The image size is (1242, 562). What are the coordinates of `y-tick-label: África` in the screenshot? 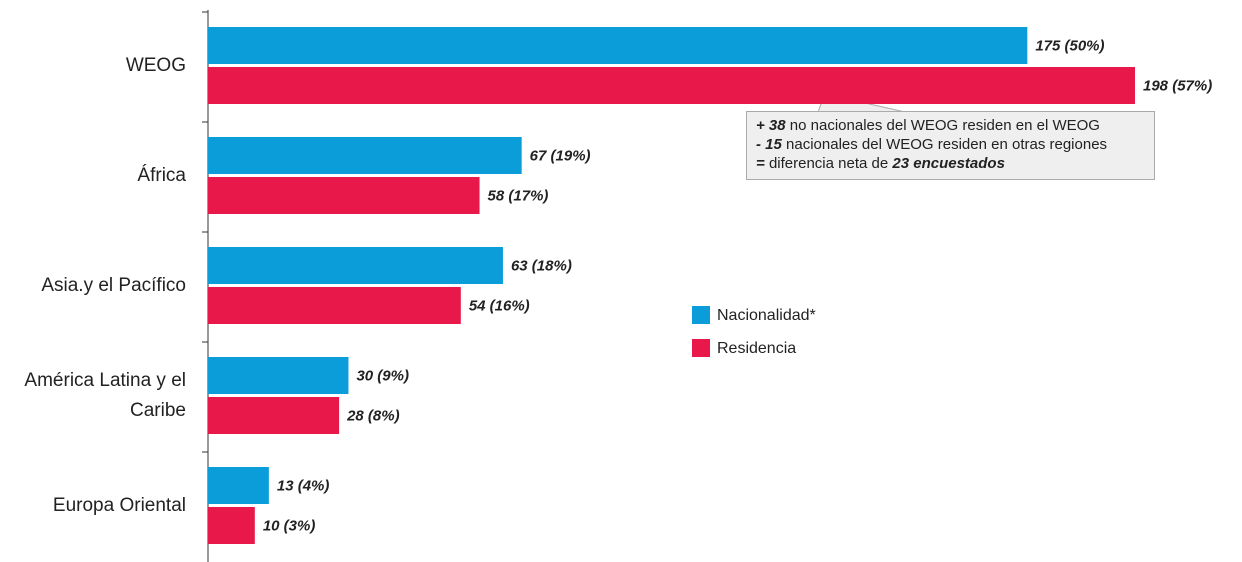 It's located at (161, 175).